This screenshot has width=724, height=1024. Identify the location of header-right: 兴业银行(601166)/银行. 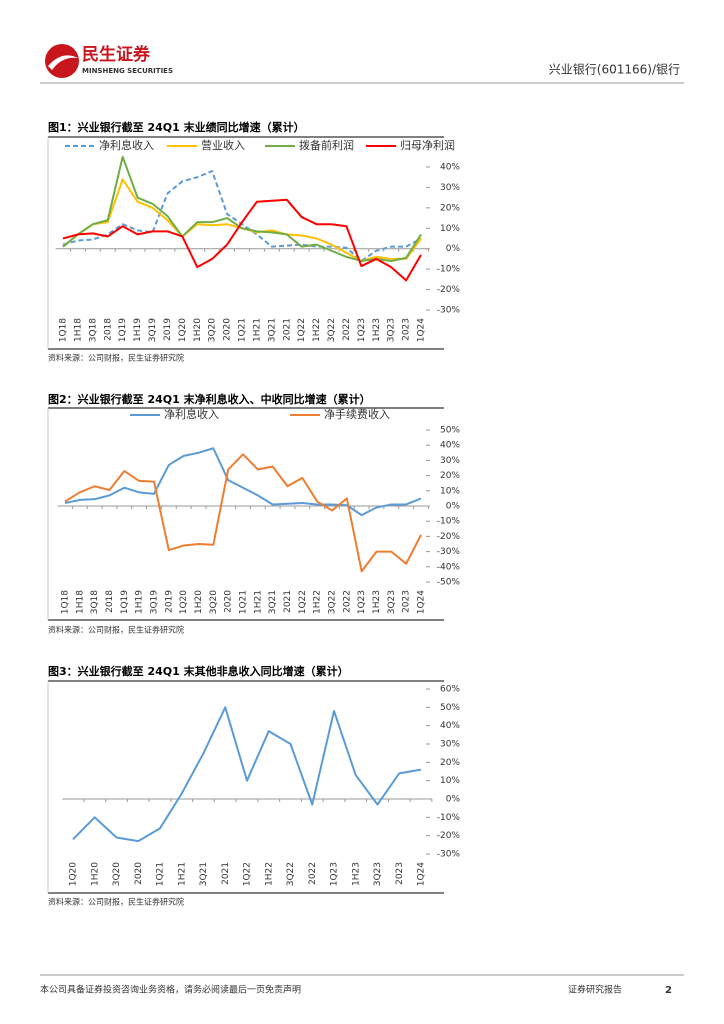
(614, 70).